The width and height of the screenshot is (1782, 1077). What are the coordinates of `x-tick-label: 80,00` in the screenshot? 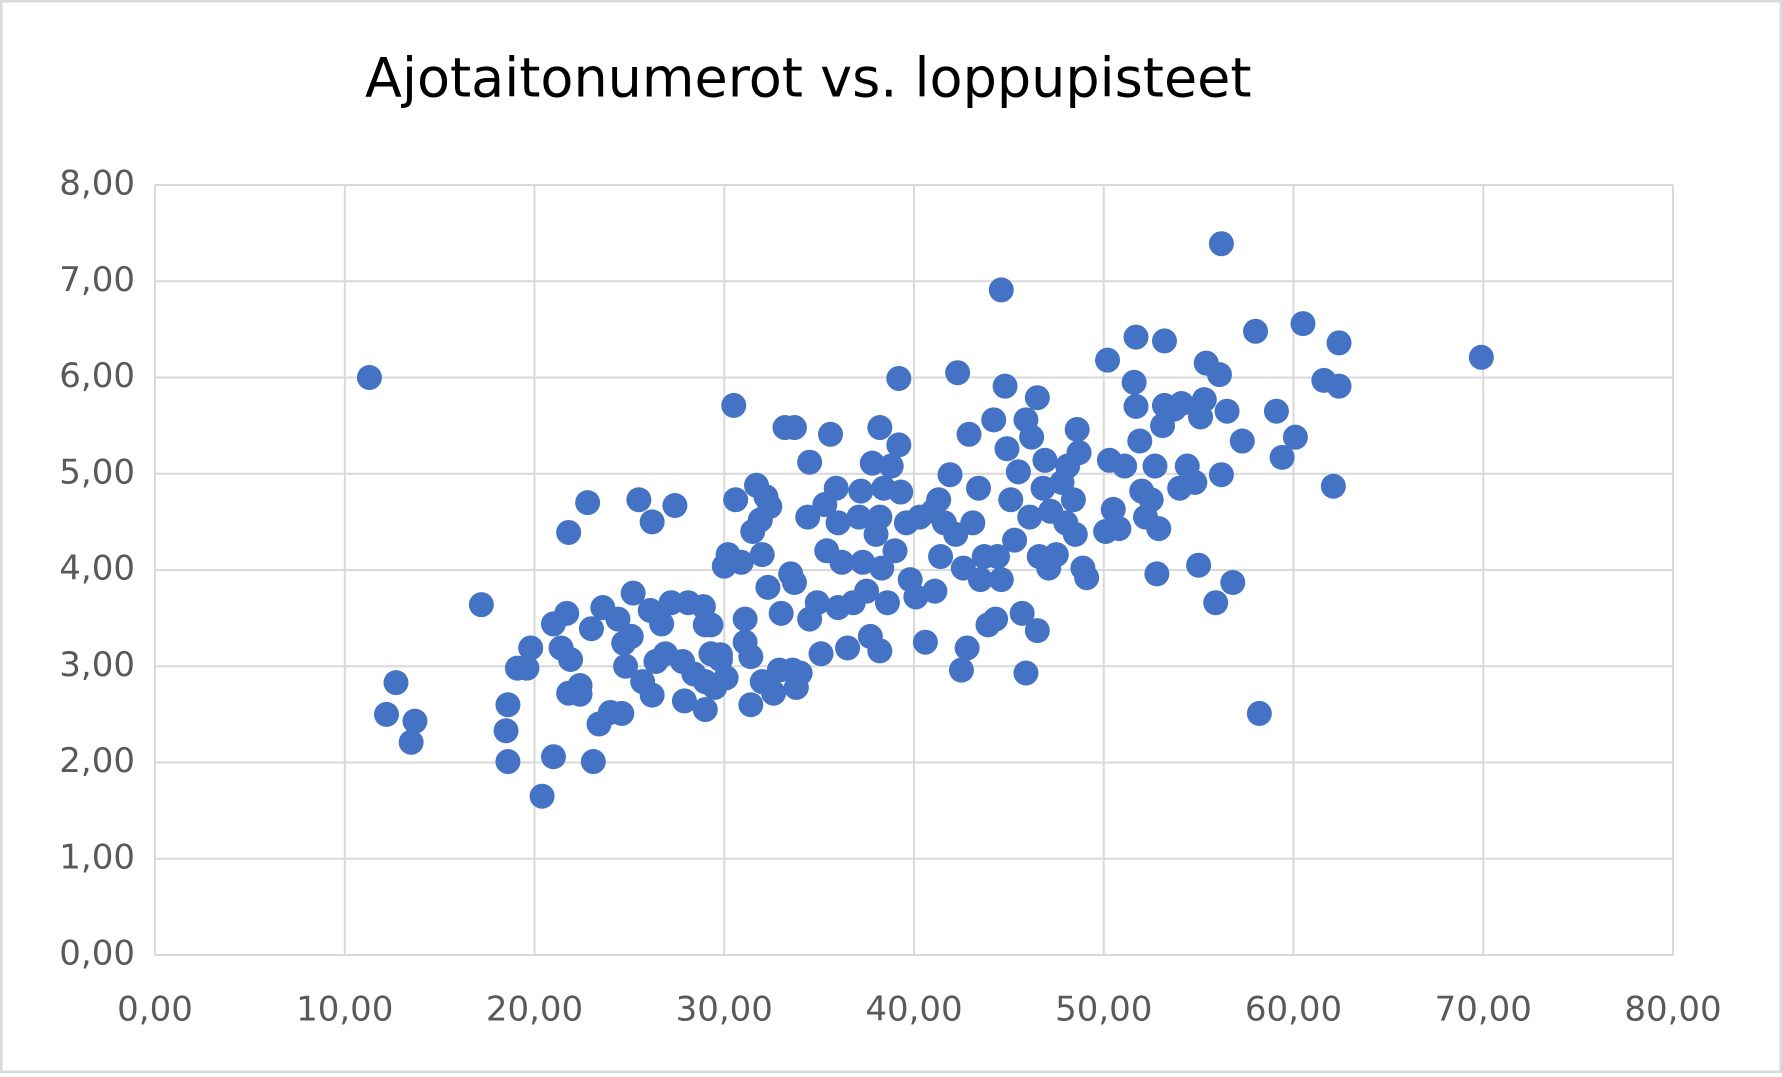 It's located at (1672, 1010).